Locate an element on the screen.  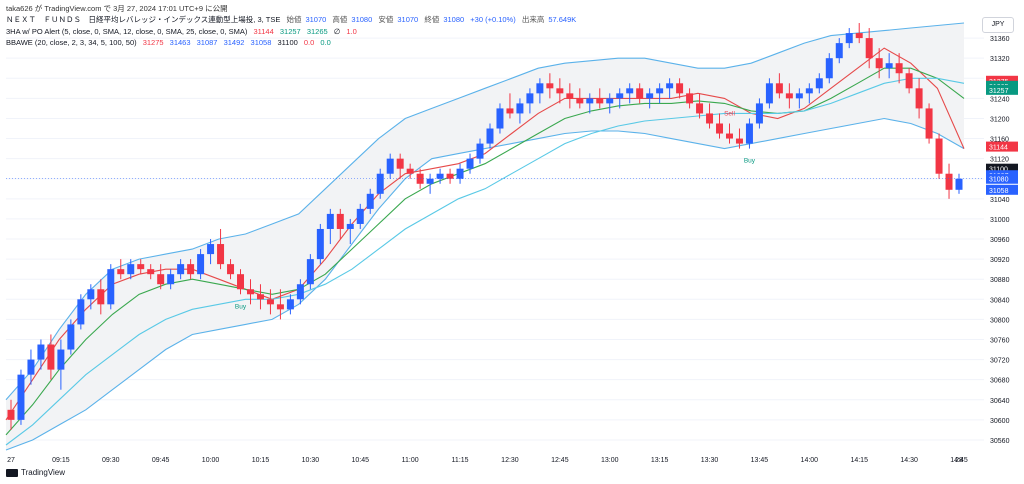
x-tick-label: 14:15 is located at coordinates (859, 460).